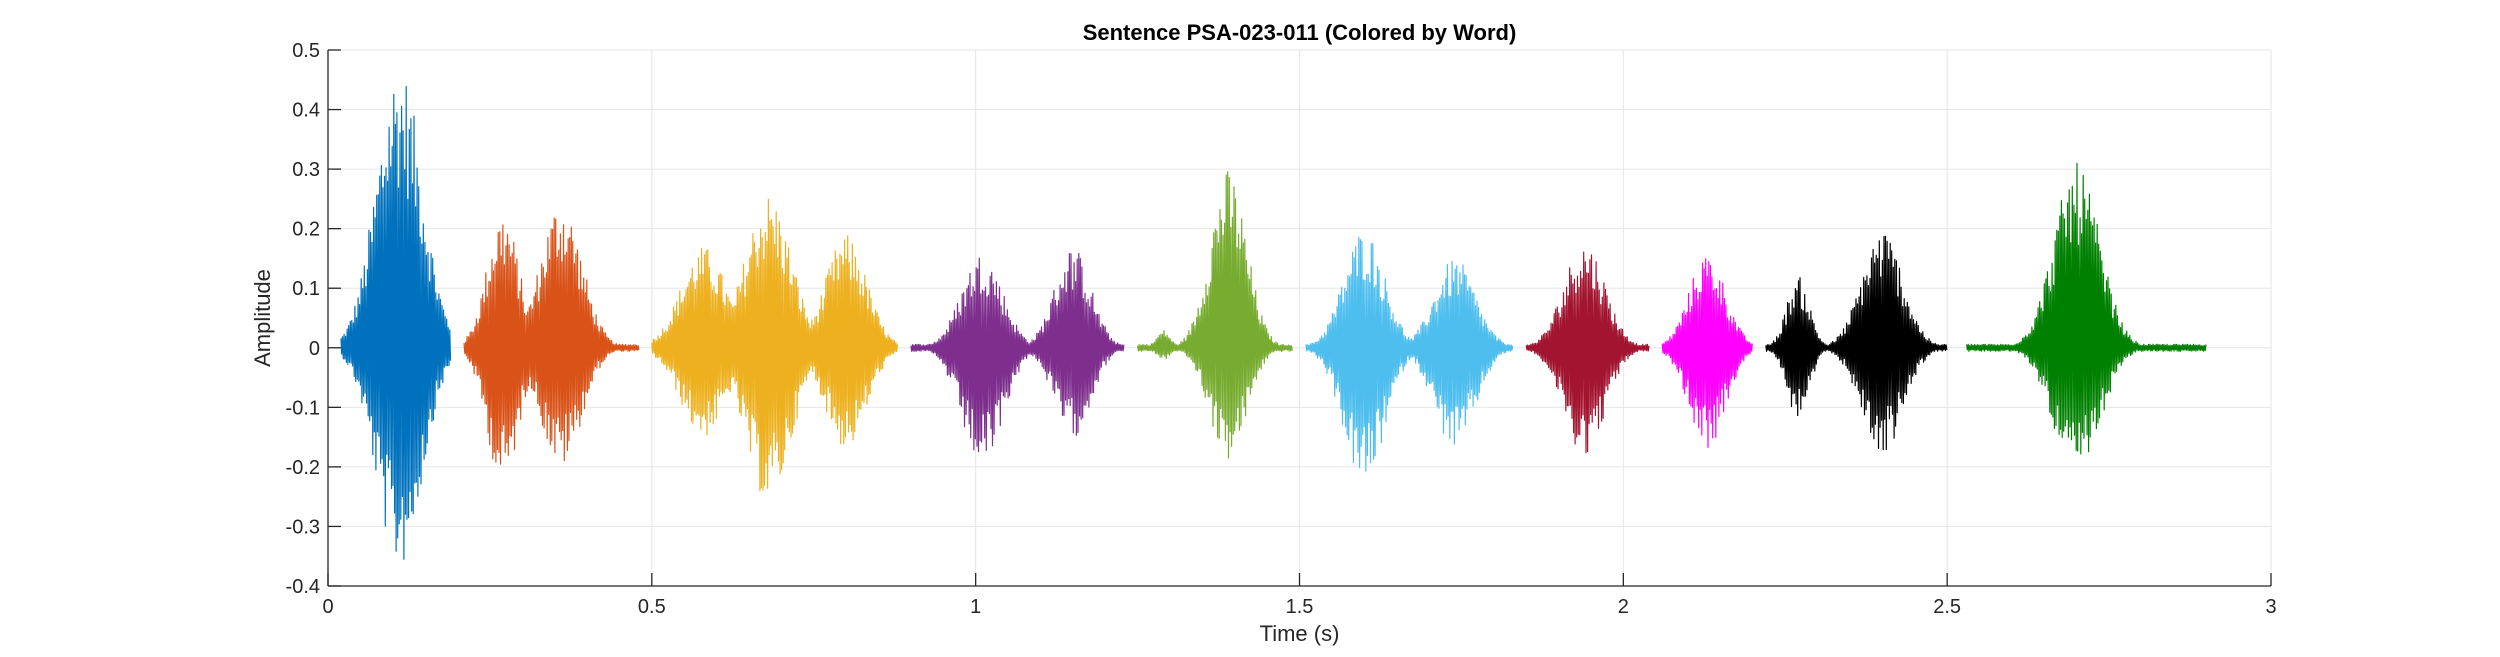  What do you see at coordinates (303, 408) in the screenshot?
I see `y-tick-label: -0.1` at bounding box center [303, 408].